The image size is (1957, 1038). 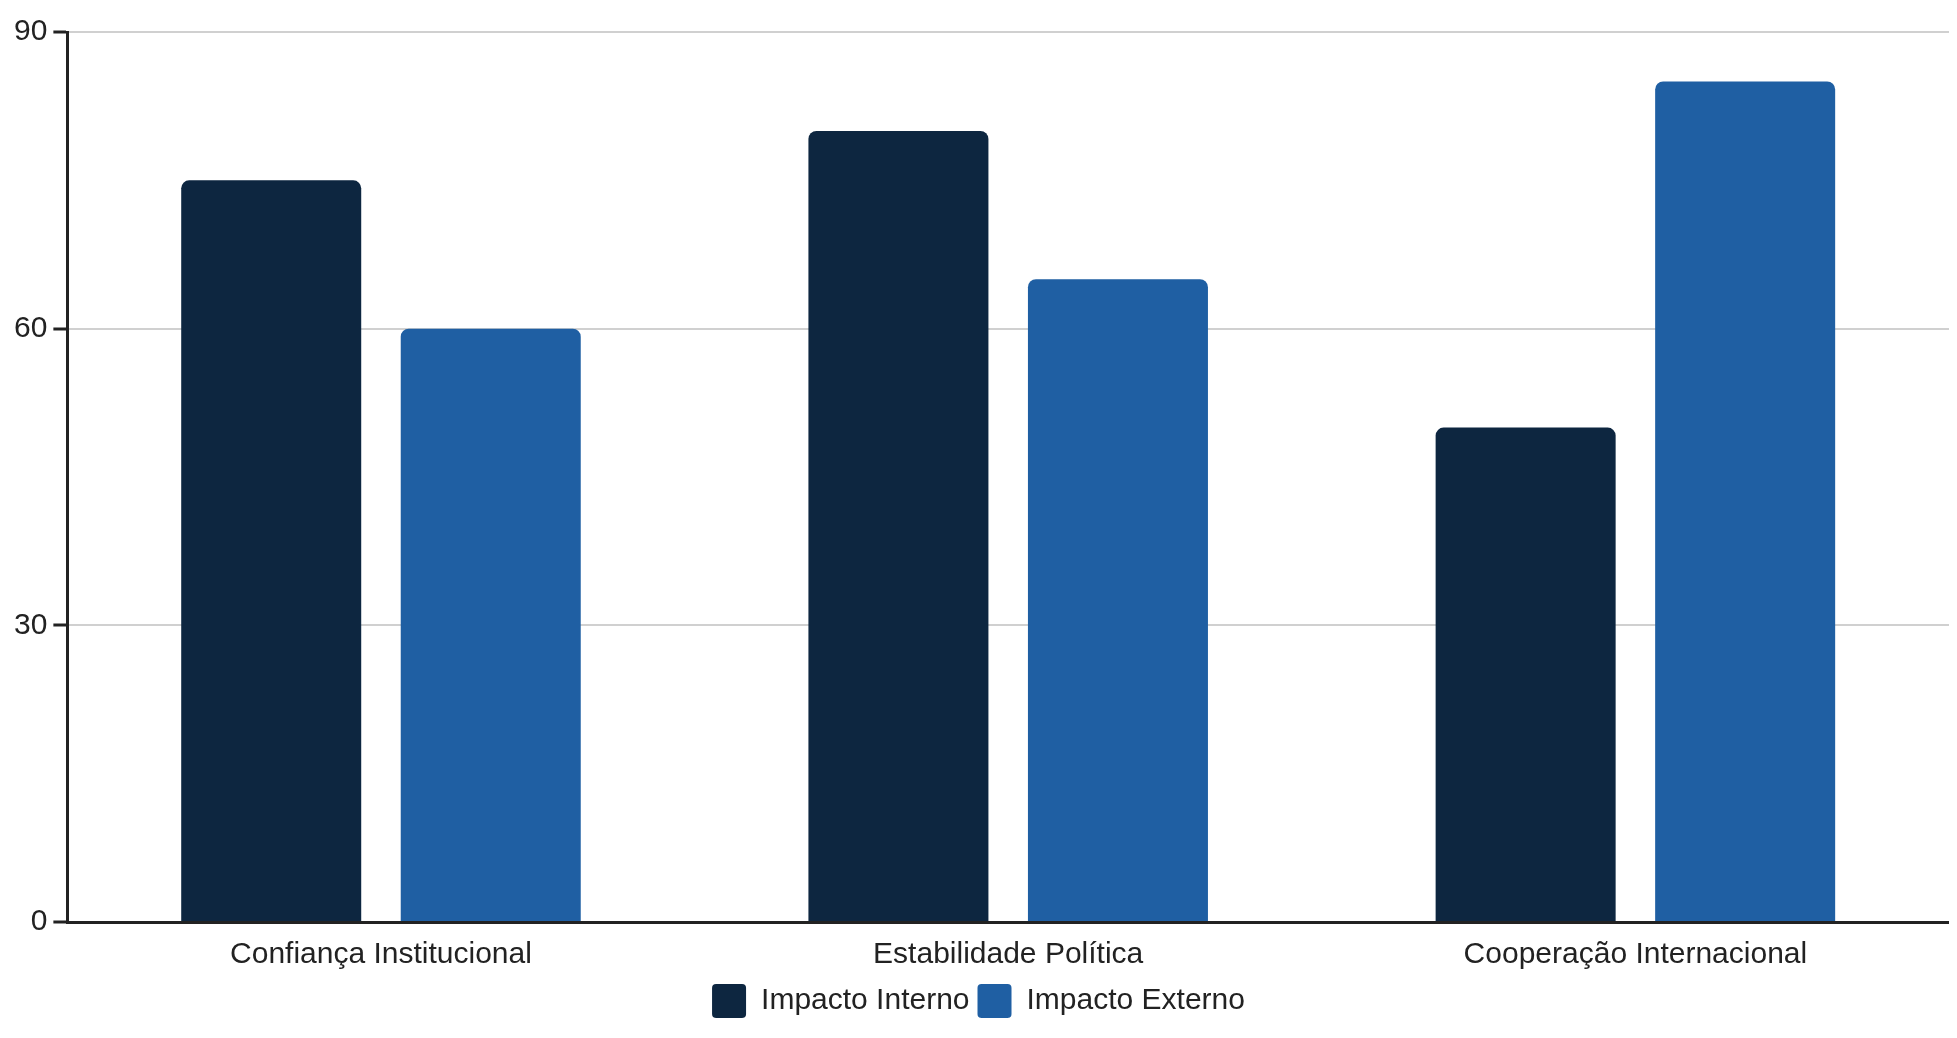 I want to click on legend-label: Impacto Externo, so click(x=1135, y=999).